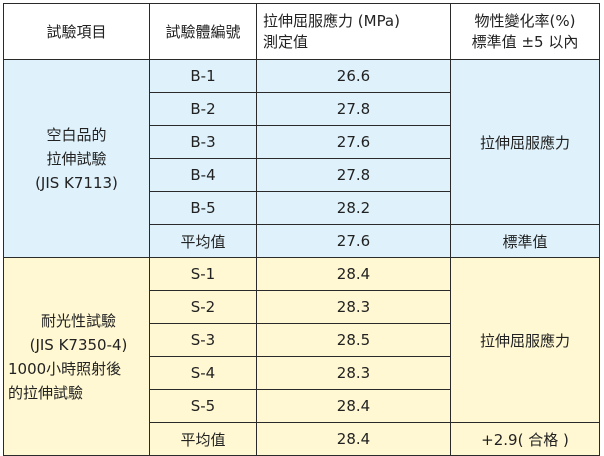  Describe the element at coordinates (353, 241) in the screenshot. I see `average-value: 27.6` at that location.